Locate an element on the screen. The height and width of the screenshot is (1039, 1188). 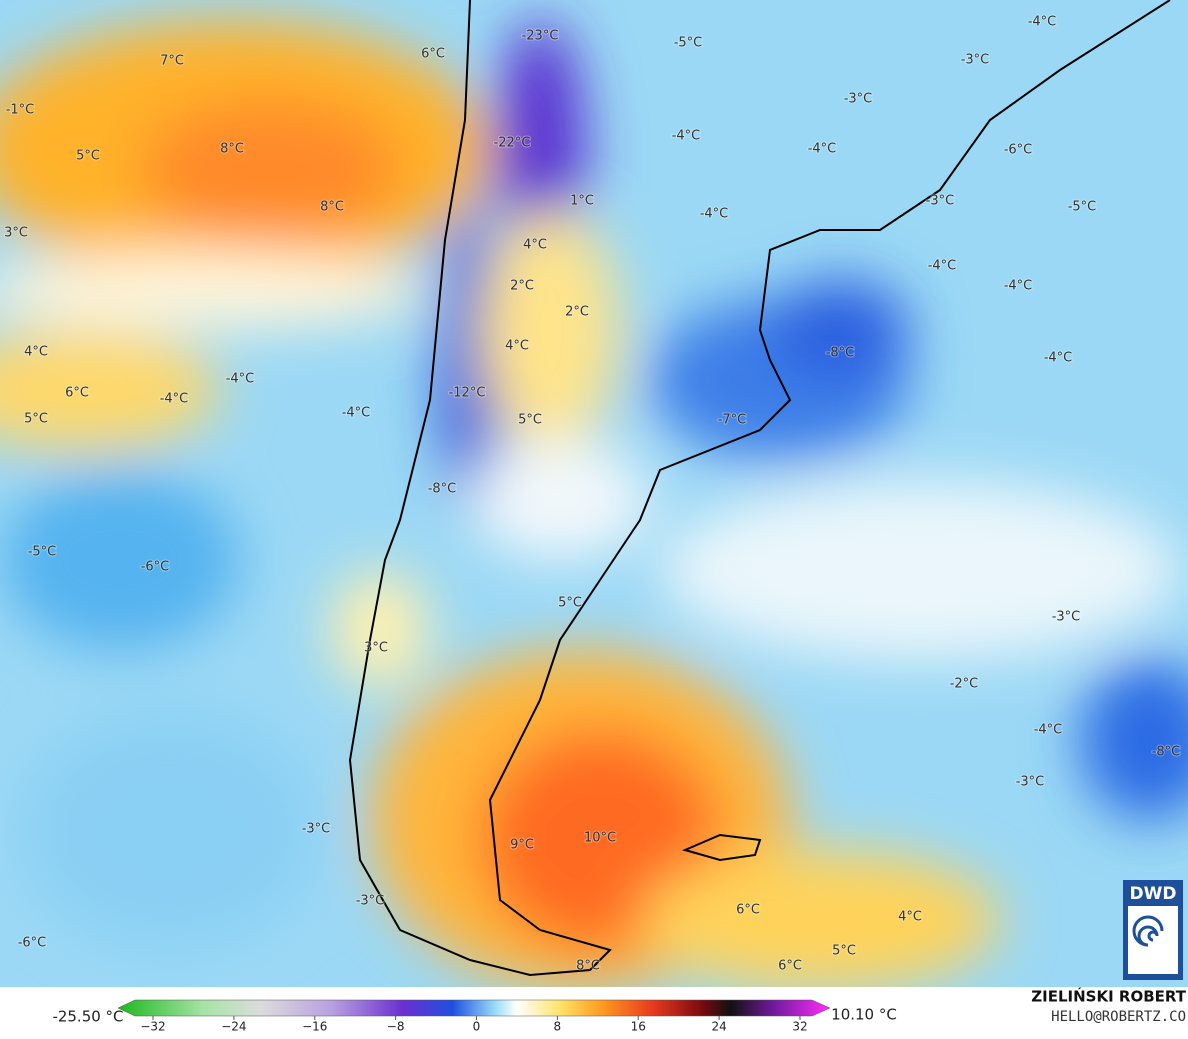
legend-min: -25.50 °C is located at coordinates (87, 1017).